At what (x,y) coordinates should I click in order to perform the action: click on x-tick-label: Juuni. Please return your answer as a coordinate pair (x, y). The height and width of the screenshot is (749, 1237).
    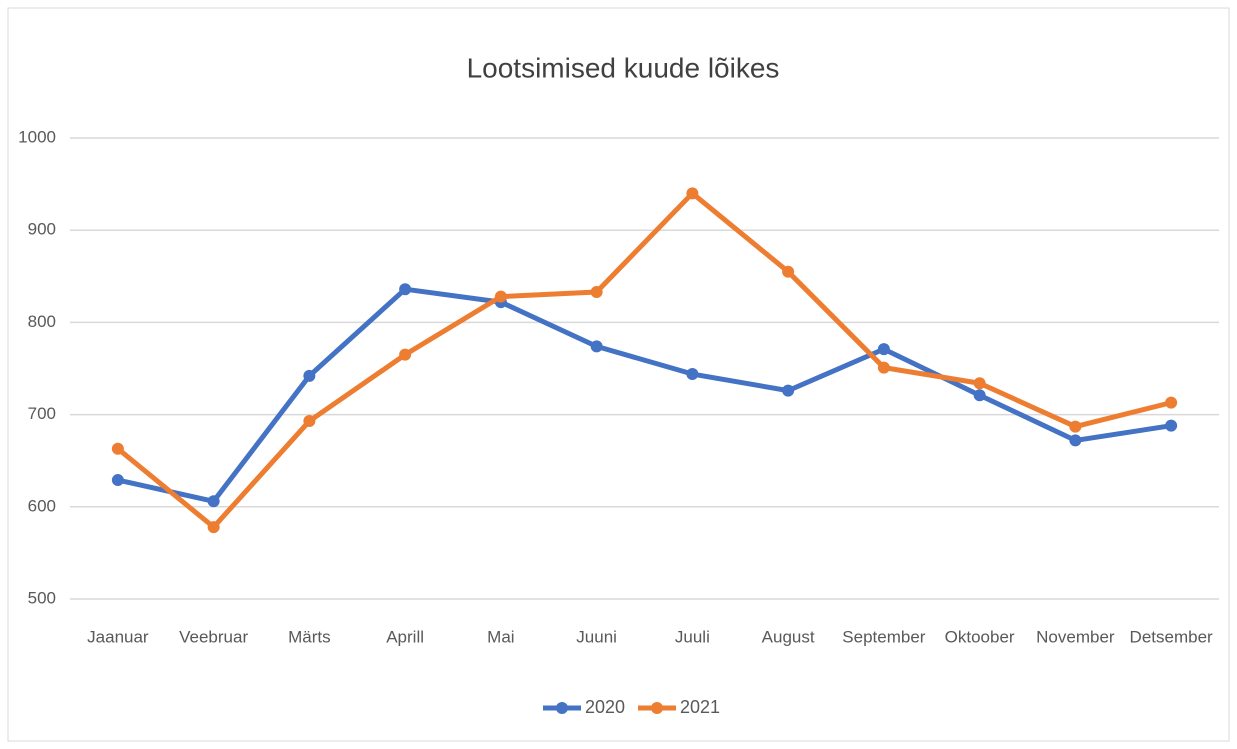
    Looking at the image, I should click on (596, 636).